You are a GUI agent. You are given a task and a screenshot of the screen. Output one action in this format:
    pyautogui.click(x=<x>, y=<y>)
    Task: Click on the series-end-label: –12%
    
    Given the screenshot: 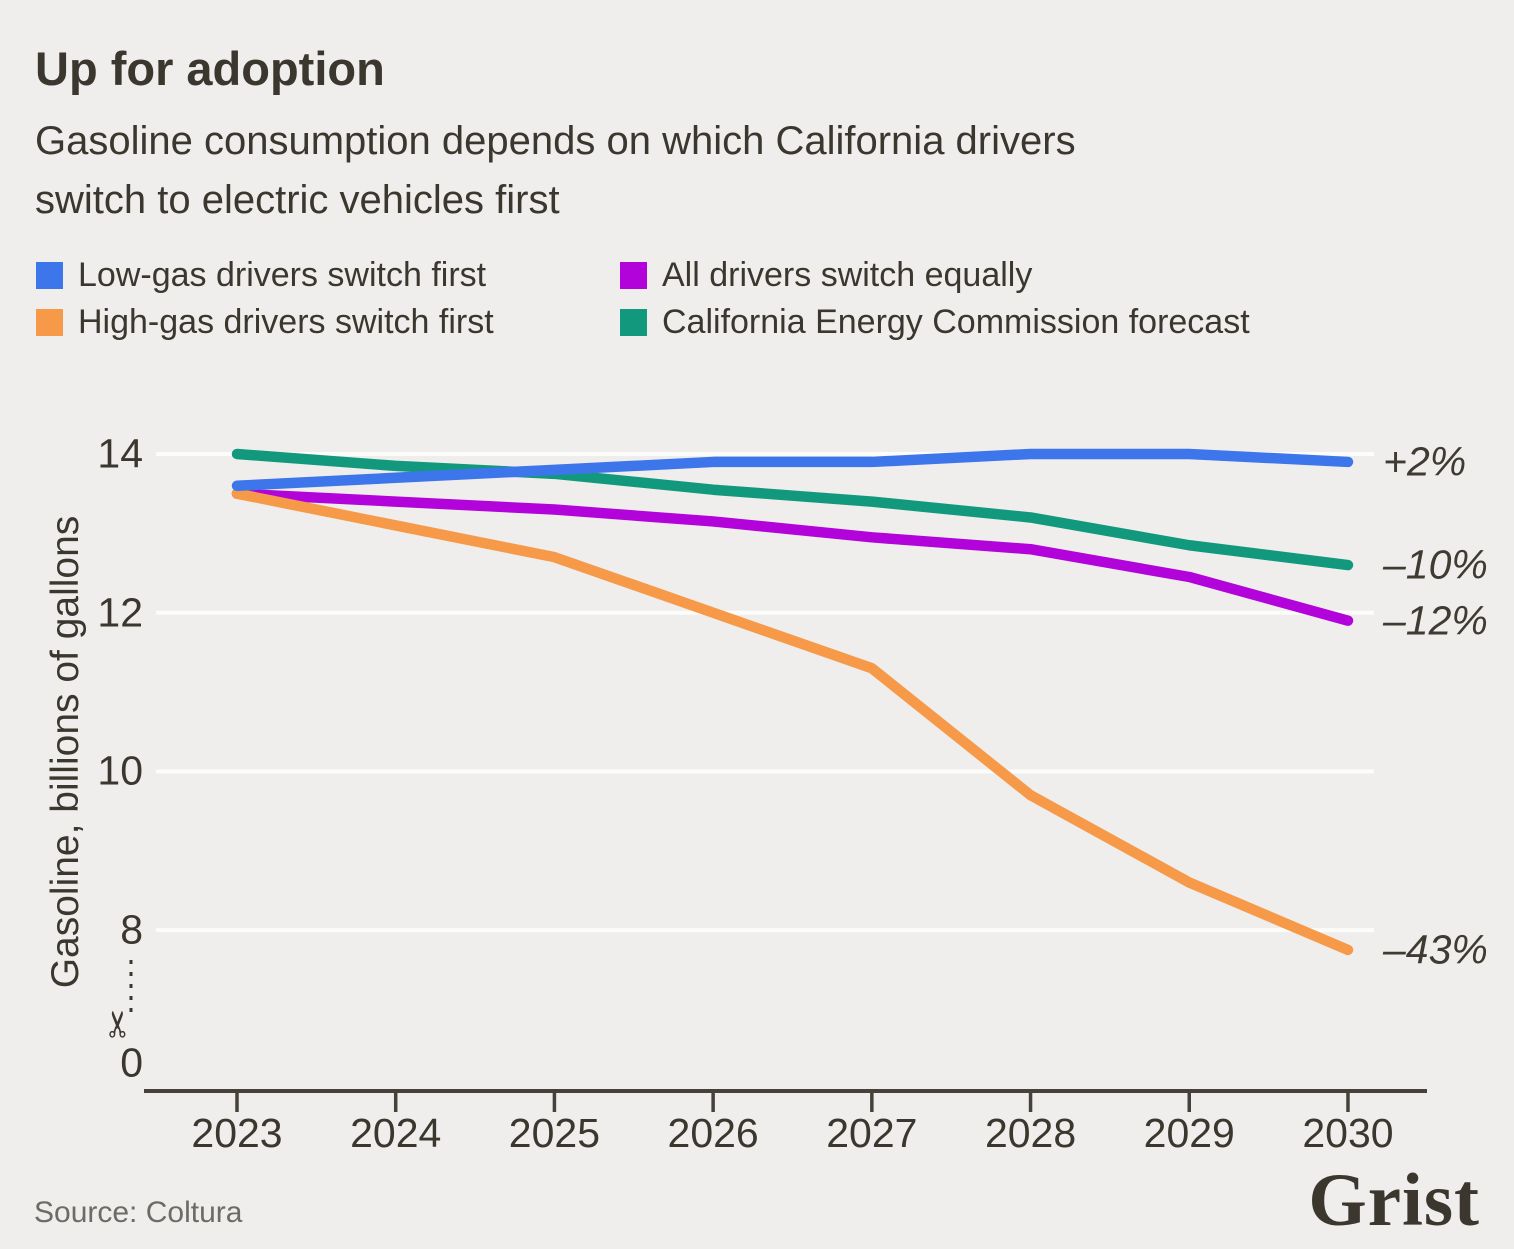 What is the action you would take?
    pyautogui.click(x=1435, y=620)
    